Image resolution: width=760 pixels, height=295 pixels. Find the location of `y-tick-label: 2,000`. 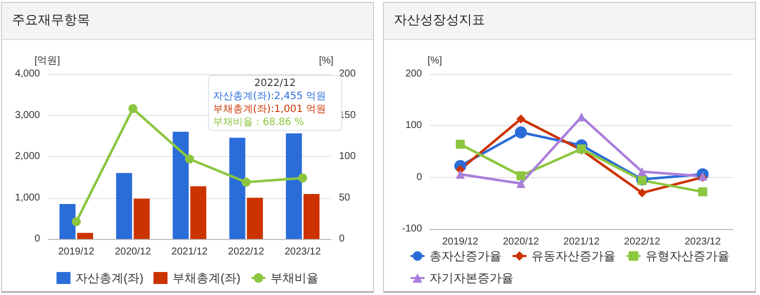

y-tick-label: 2,000 is located at coordinates (27, 156).